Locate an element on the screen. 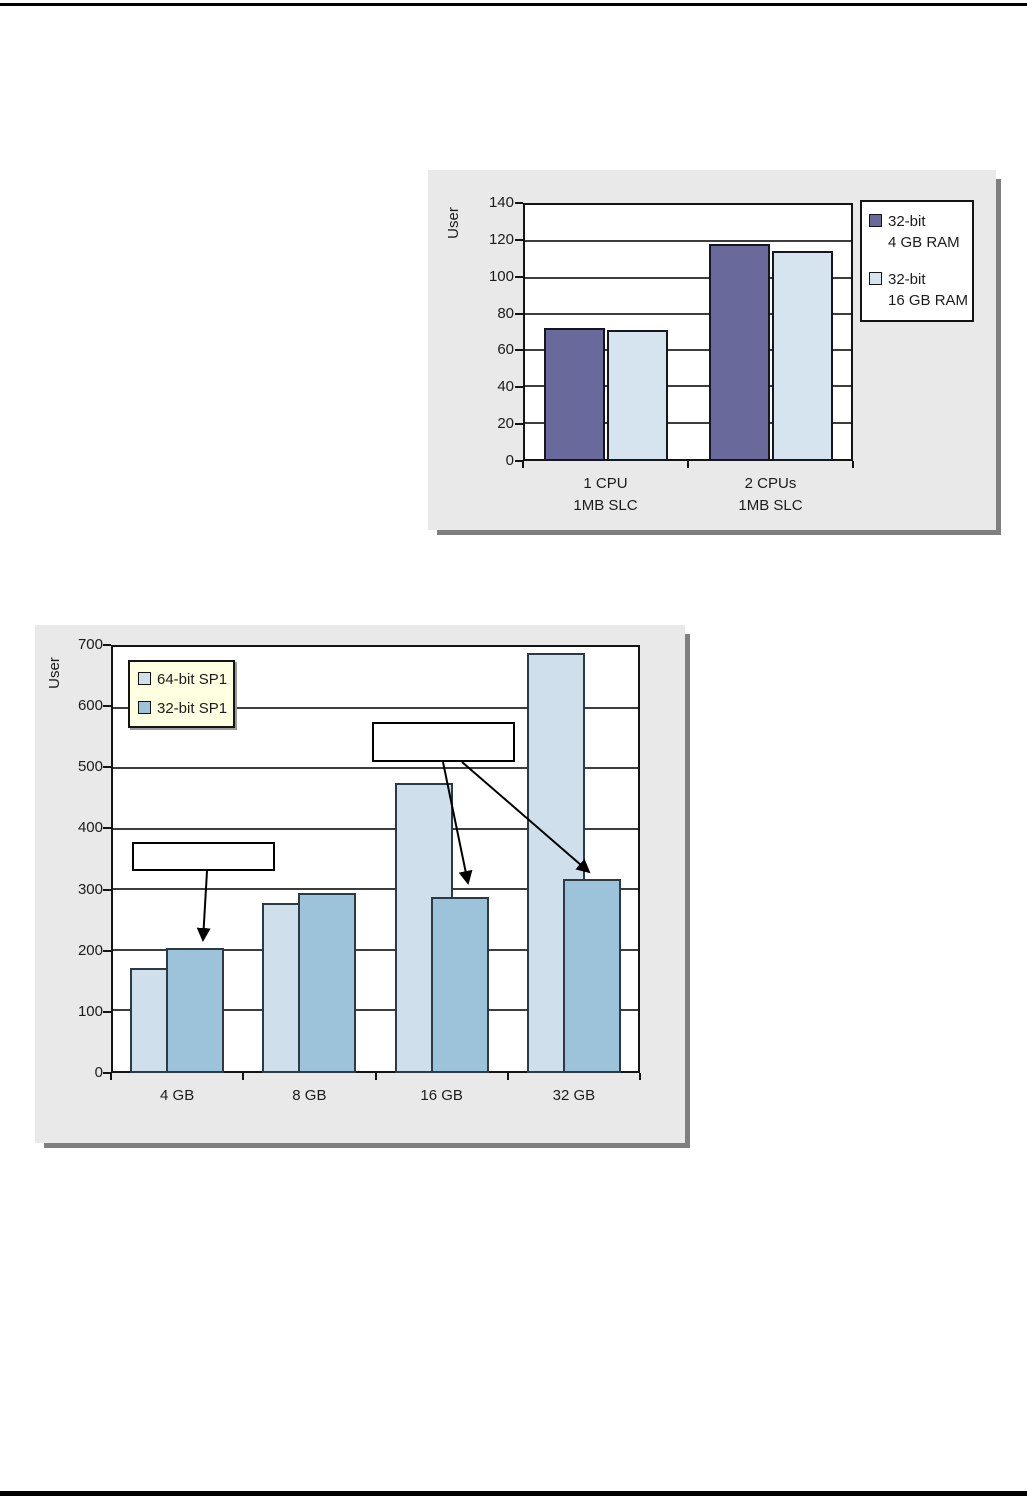  page-bottom-rule is located at coordinates (513, 1493).